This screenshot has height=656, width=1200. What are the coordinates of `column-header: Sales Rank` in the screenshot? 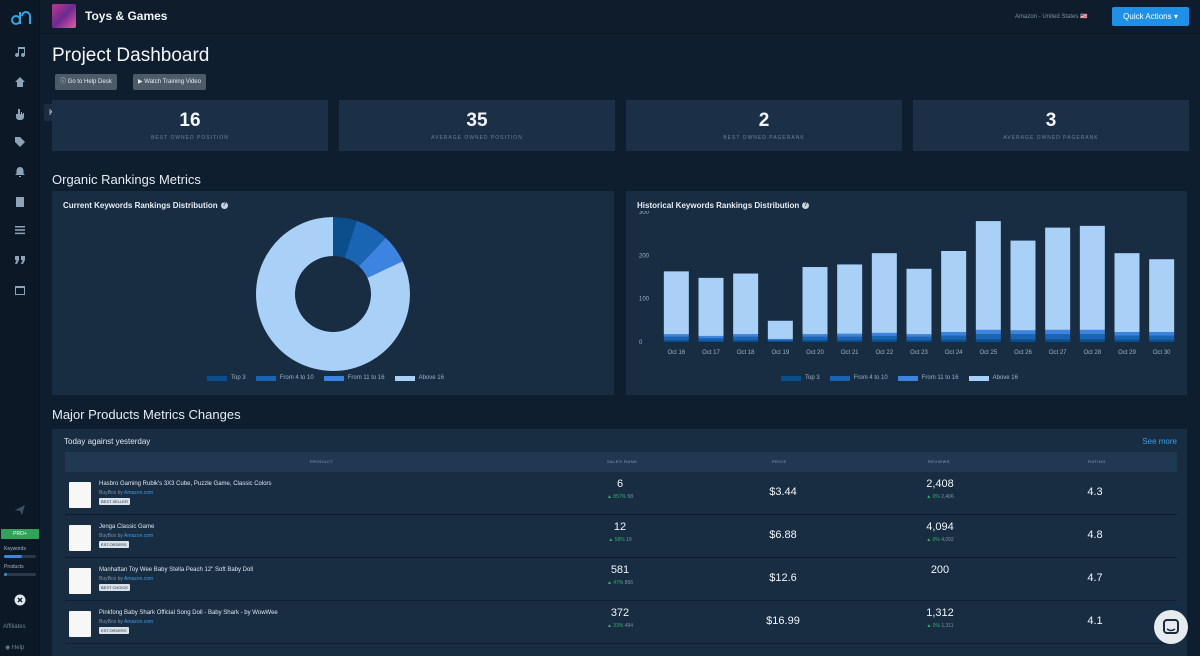 It's located at (622, 461).